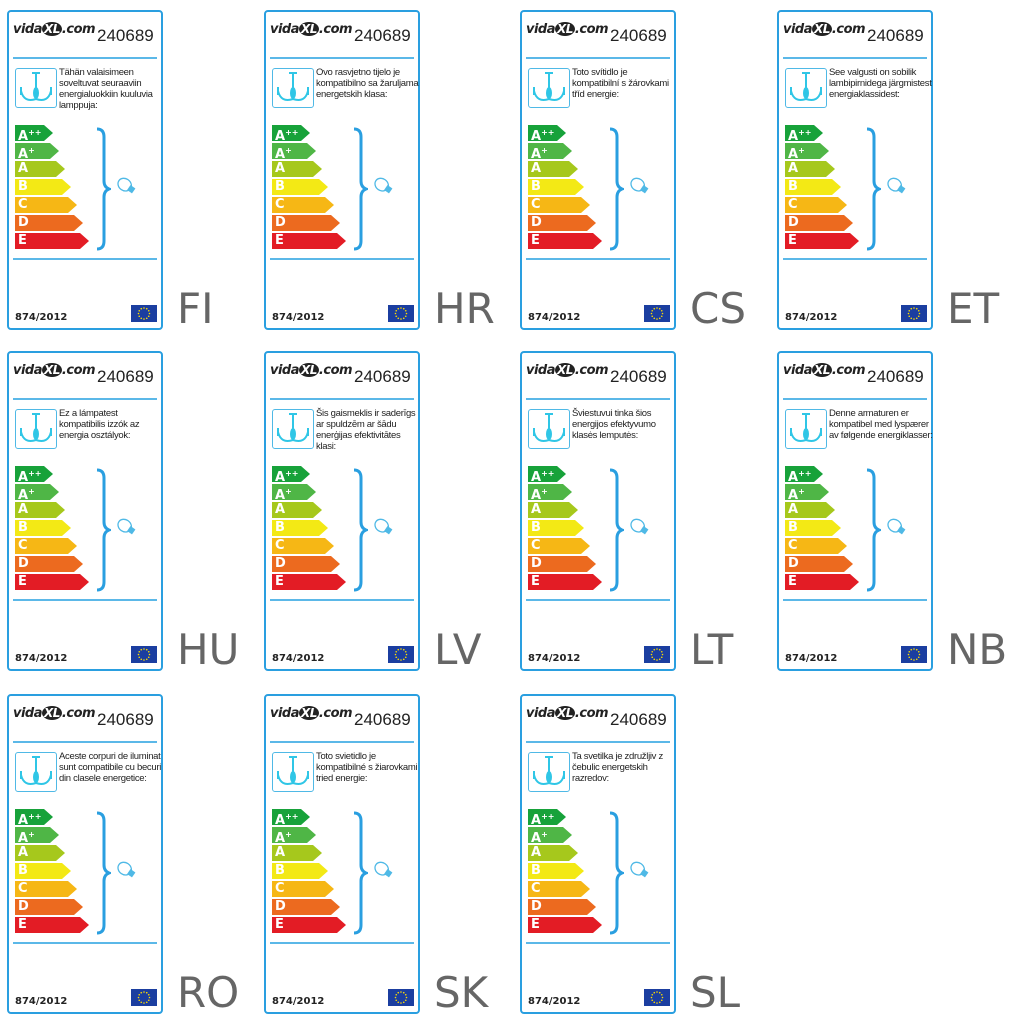  What do you see at coordinates (208, 649) in the screenshot?
I see `language-code: HU` at bounding box center [208, 649].